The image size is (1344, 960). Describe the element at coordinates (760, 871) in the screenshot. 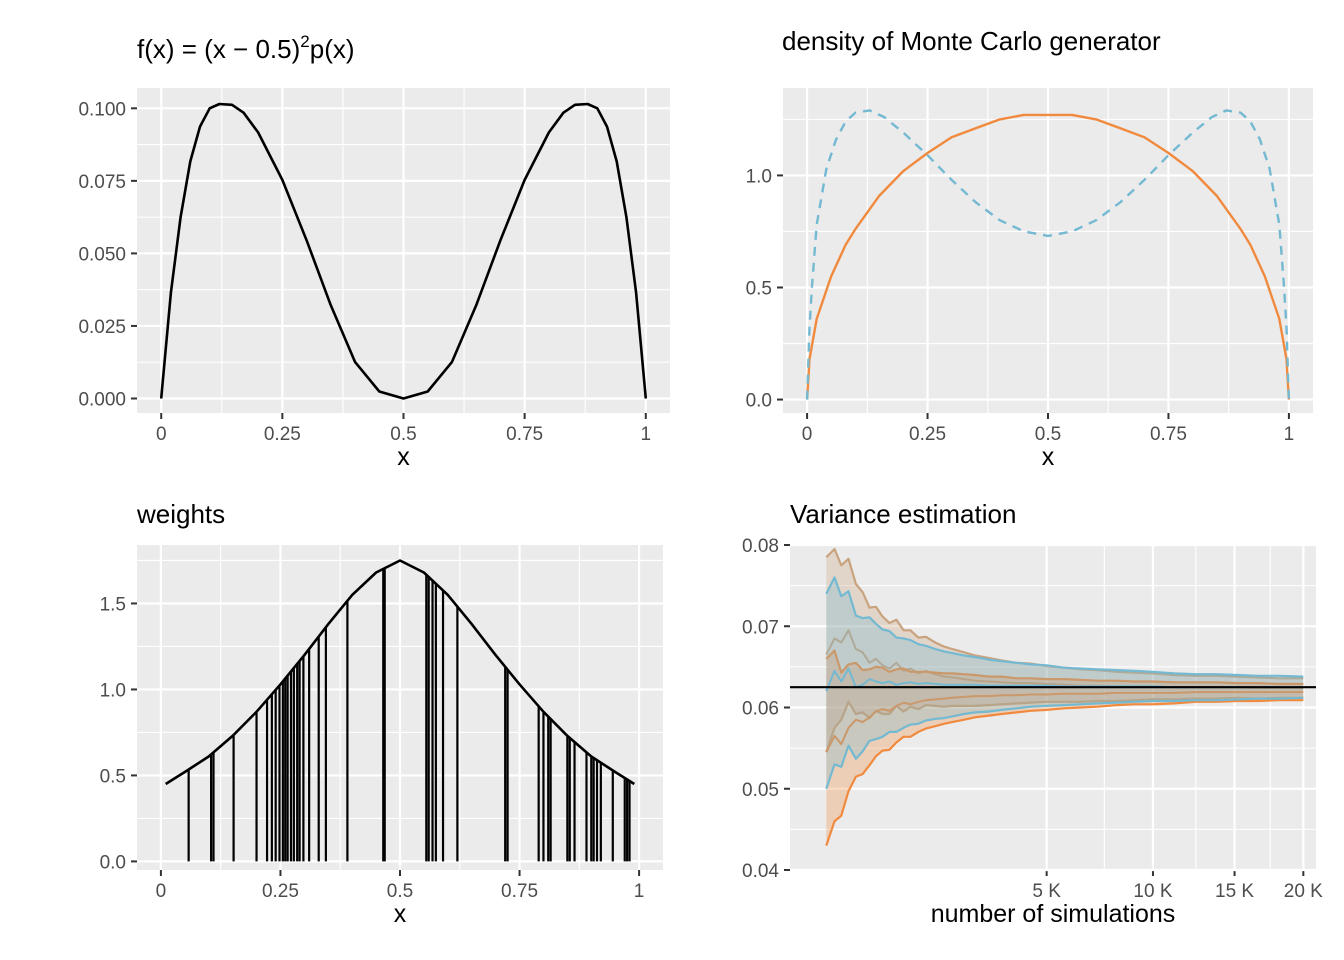

I see `y-tick-label: 0.04` at that location.